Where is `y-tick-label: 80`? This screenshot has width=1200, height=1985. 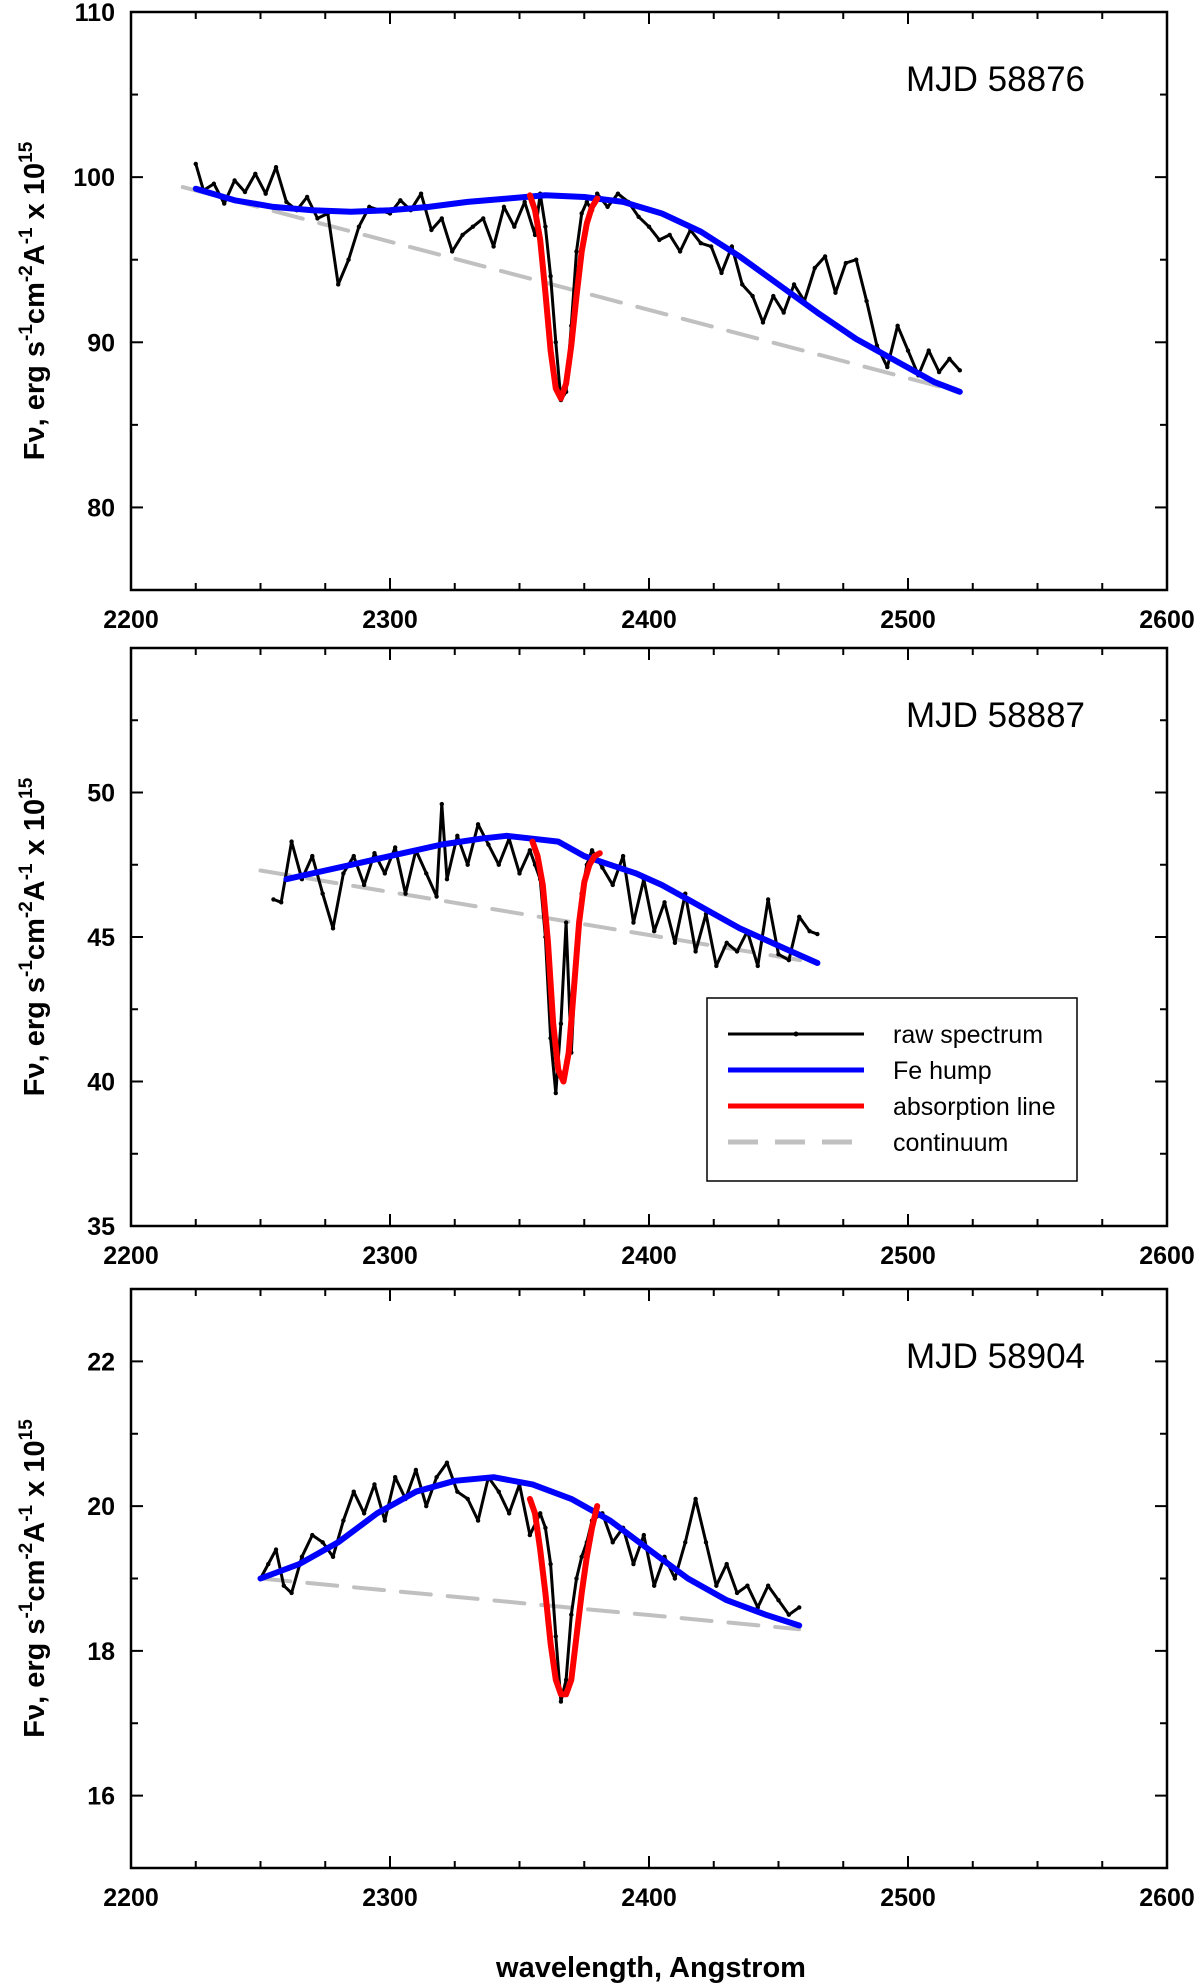 y-tick-label: 80 is located at coordinates (101, 508).